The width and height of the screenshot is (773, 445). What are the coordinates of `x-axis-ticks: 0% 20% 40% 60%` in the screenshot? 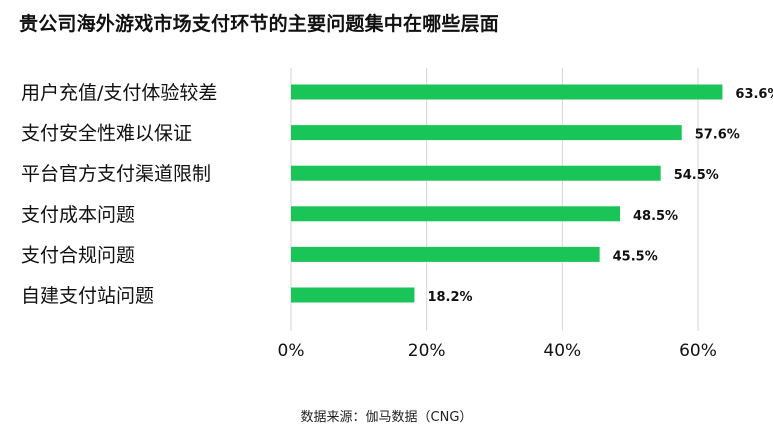 It's located at (497, 351).